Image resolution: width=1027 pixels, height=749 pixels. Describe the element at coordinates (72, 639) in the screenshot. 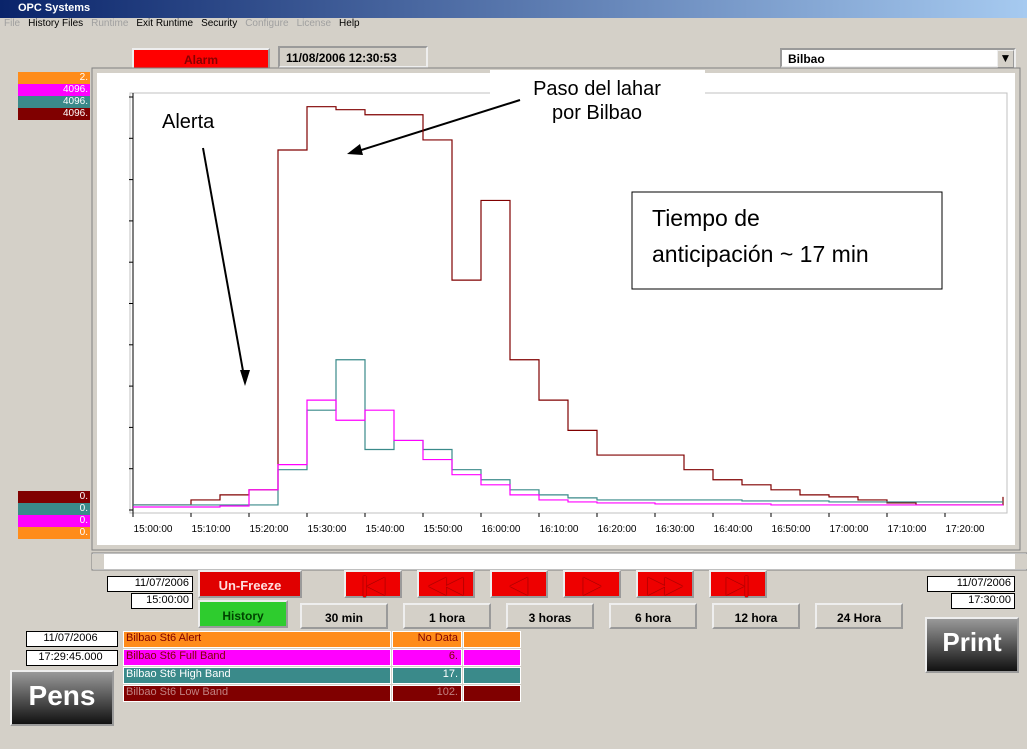

I see `cursor-date: 11/07/2006` at that location.